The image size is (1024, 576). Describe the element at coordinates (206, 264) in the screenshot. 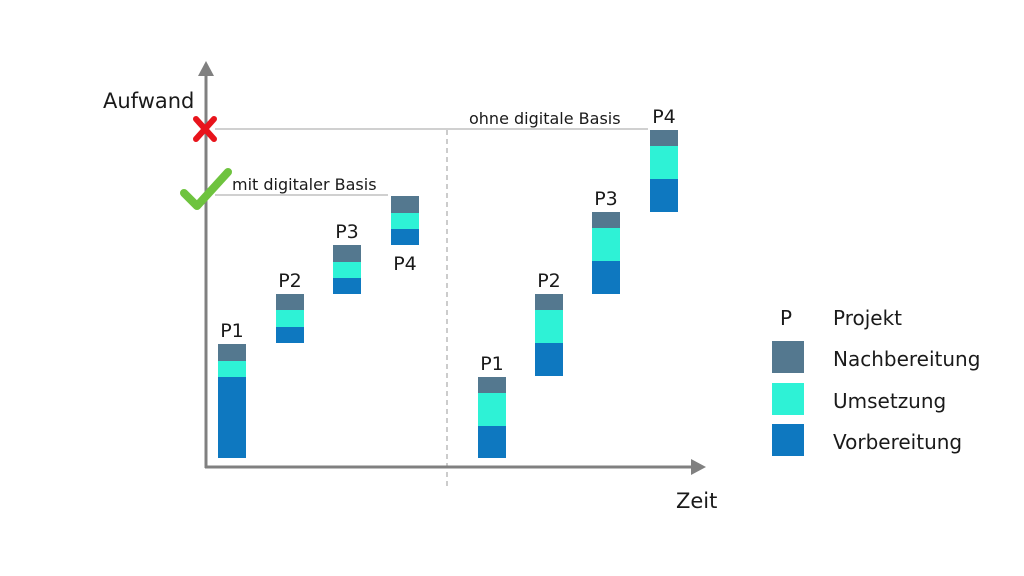

I see `y-axis` at that location.